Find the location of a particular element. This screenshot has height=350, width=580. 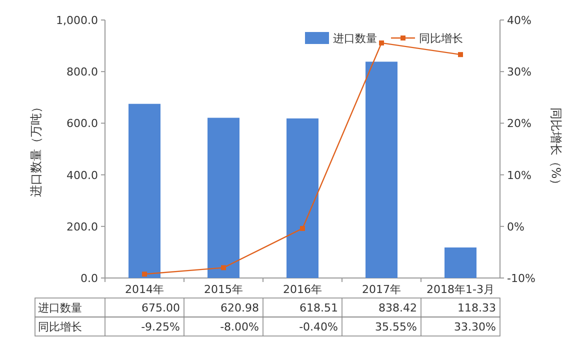

x-tick-label: 2015年 is located at coordinates (223, 289).